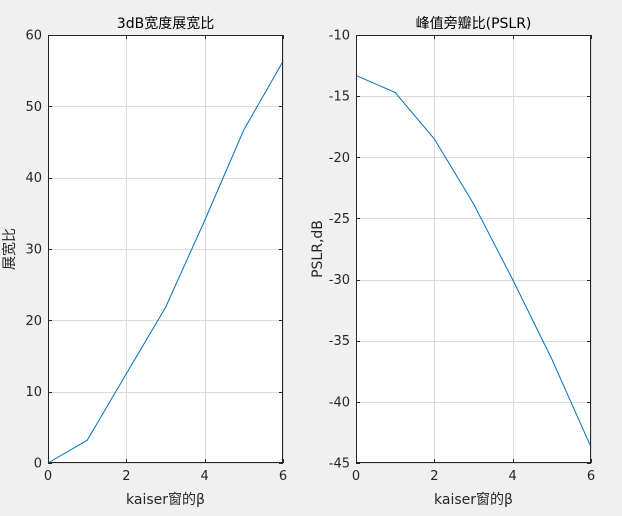 The width and height of the screenshot is (622, 516). Describe the element at coordinates (339, 97) in the screenshot. I see `y-tick-label: -15` at that location.